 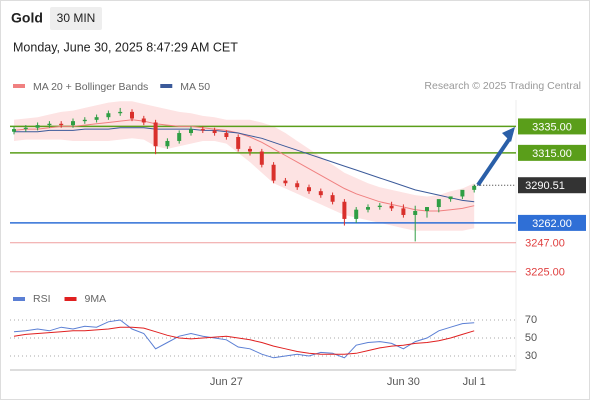 I want to click on arrow-head, so click(x=508, y=134).